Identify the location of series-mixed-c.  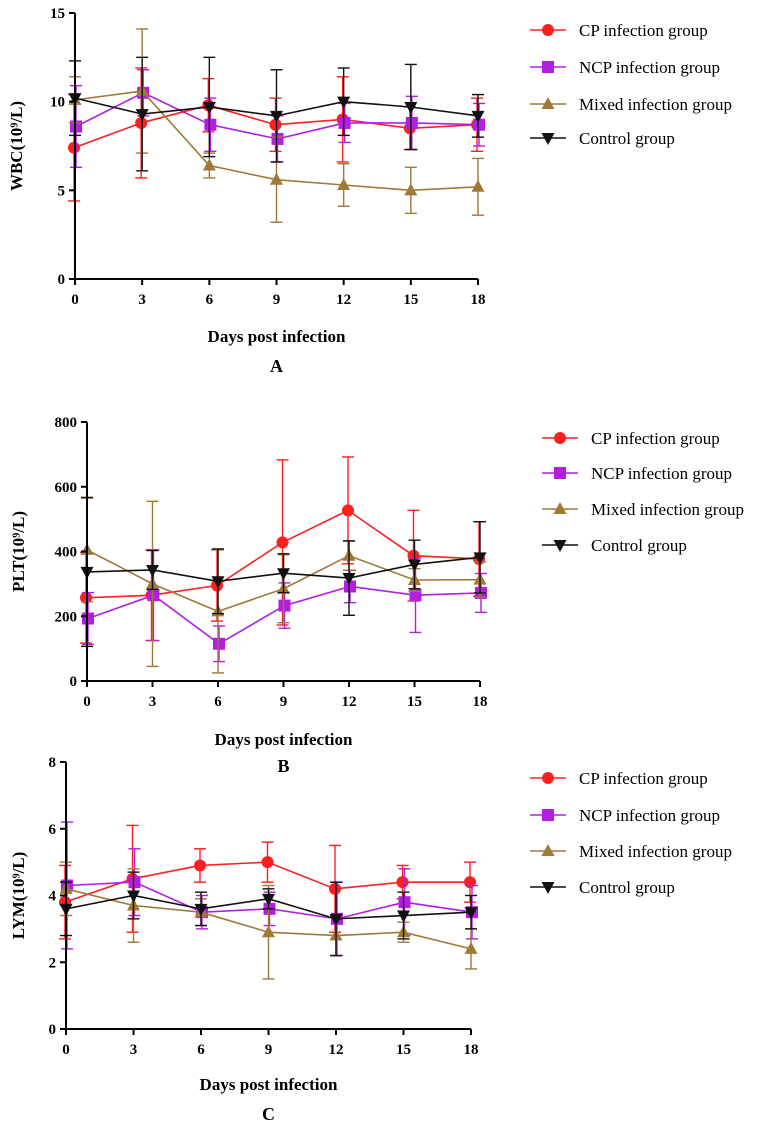
(268, 920).